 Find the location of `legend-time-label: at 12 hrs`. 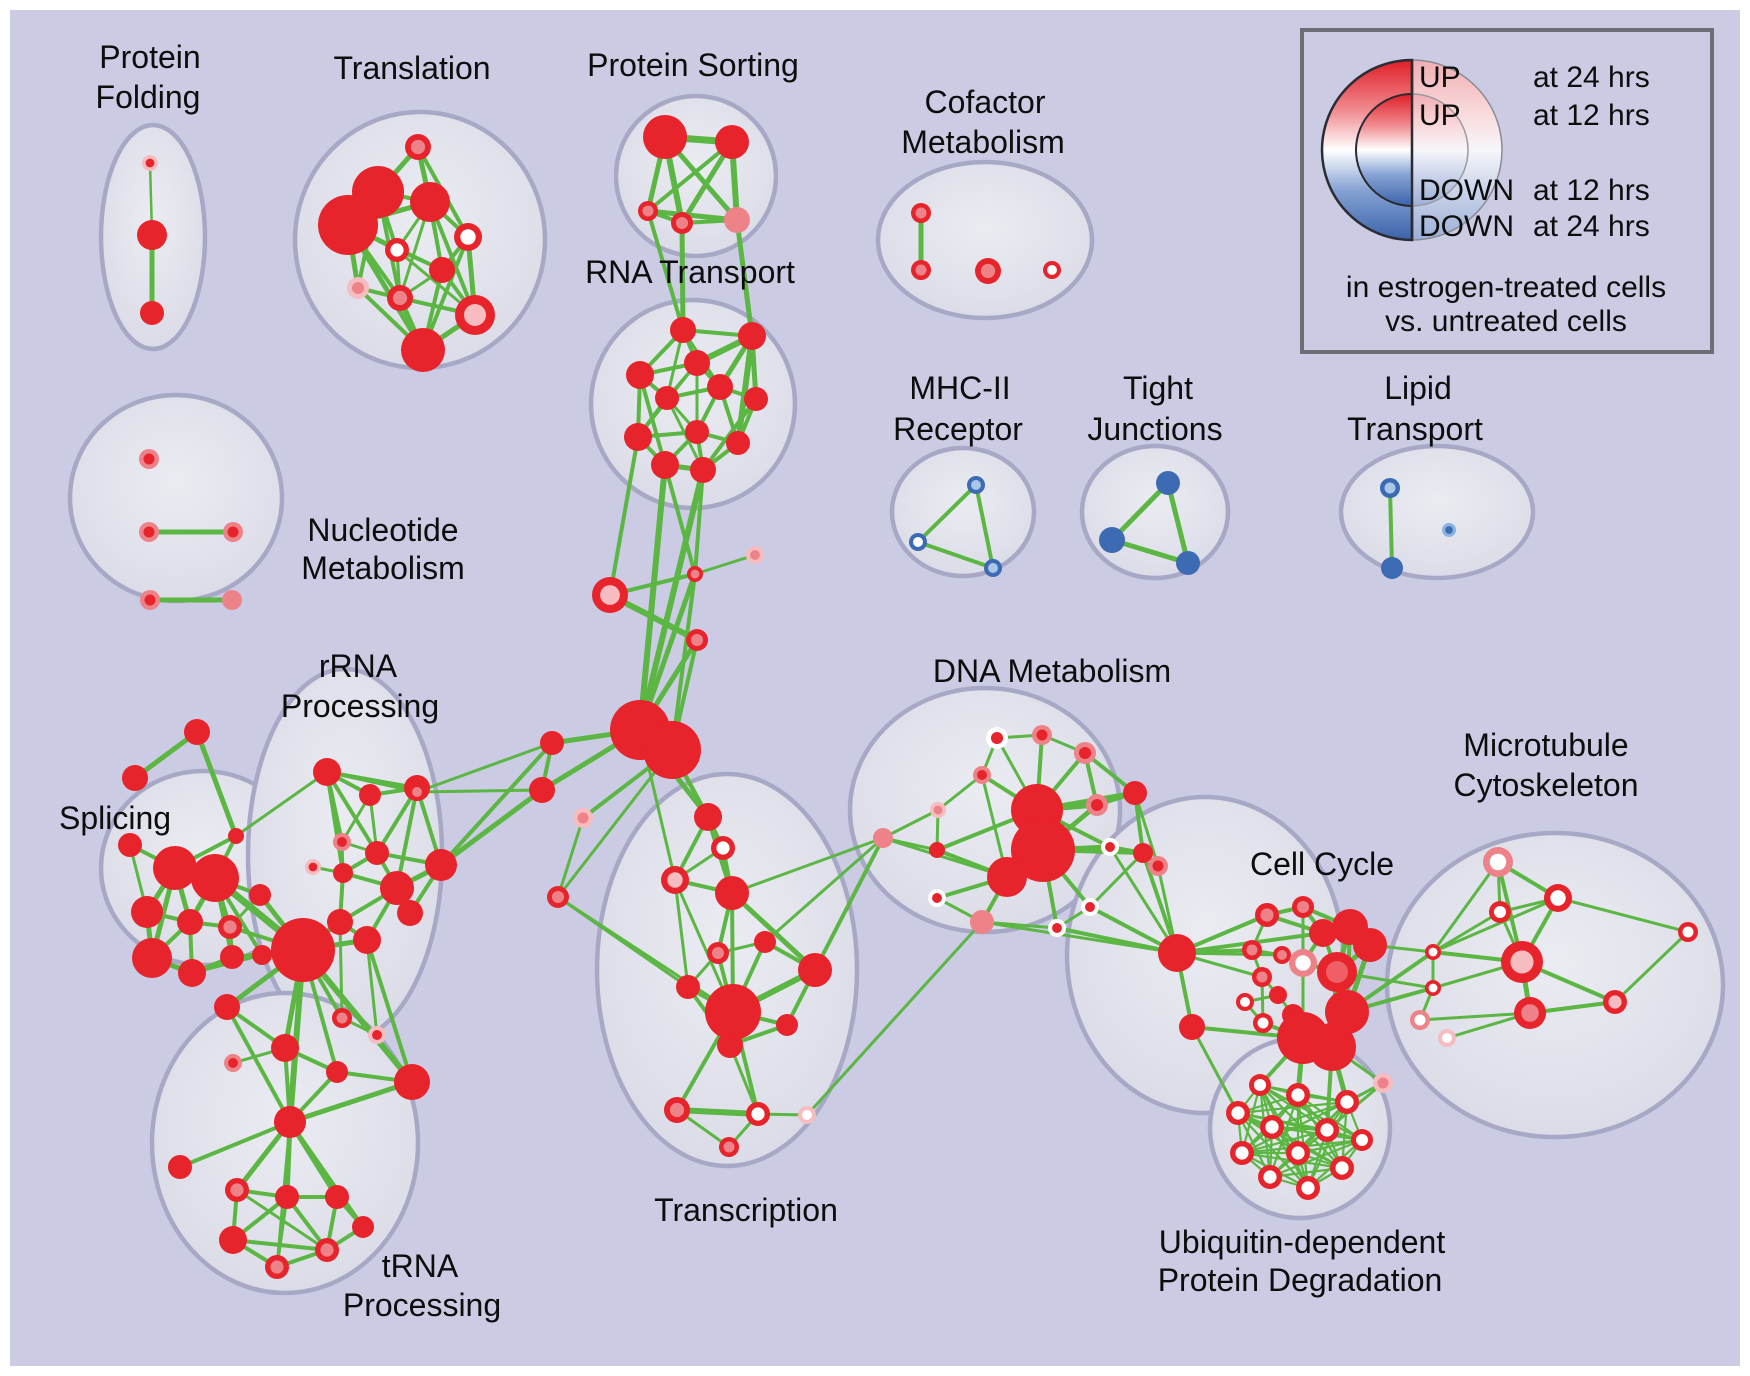

legend-time-label: at 12 hrs is located at coordinates (1591, 190).